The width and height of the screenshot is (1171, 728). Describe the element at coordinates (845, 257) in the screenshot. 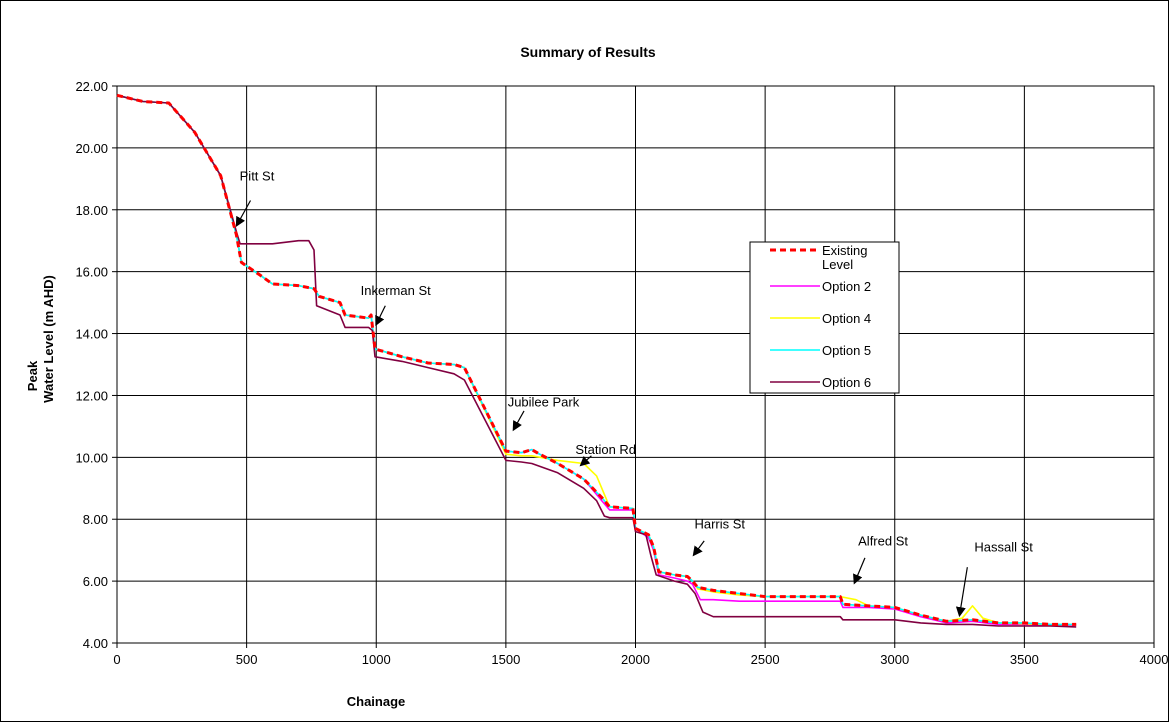

I see `legend-label-existing-level: Existing Level` at that location.